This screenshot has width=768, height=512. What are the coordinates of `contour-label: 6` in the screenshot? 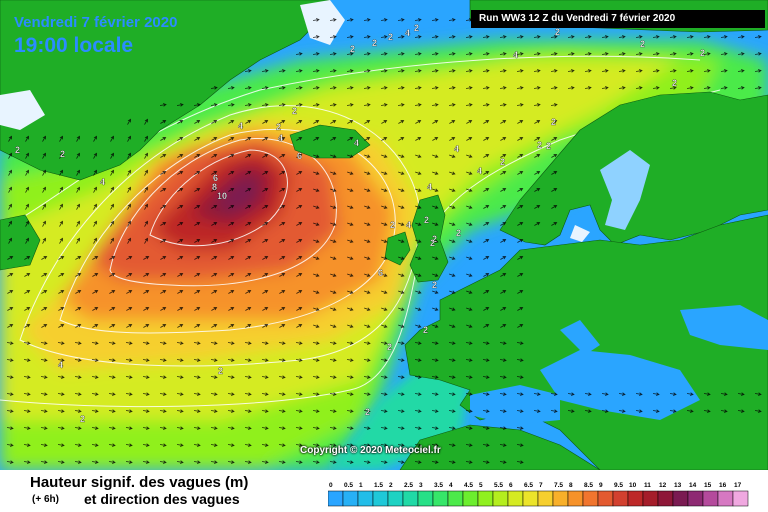 It's located at (215, 178).